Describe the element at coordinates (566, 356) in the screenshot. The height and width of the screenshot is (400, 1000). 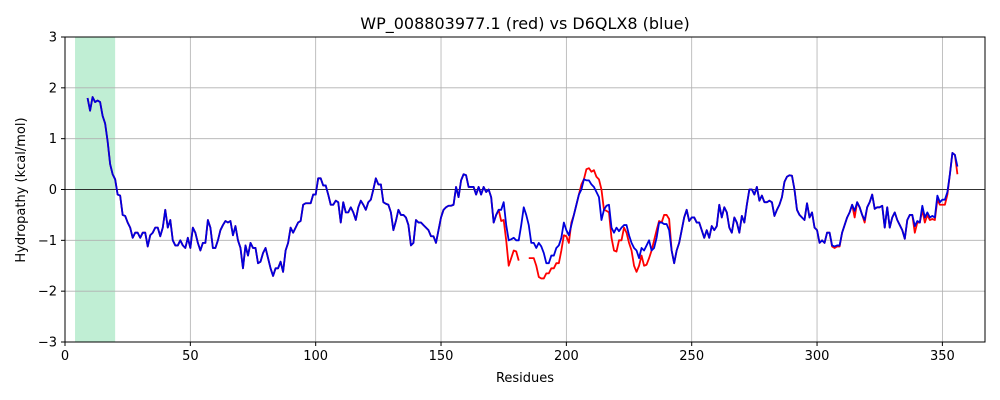
I see `x-tick-label: 200` at that location.